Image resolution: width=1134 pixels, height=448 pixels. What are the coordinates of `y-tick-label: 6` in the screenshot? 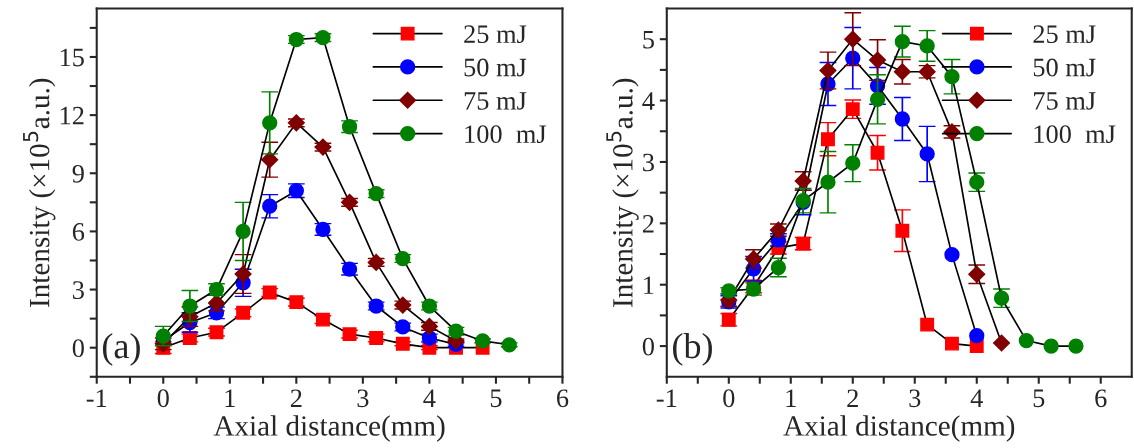 It's located at (78, 232).